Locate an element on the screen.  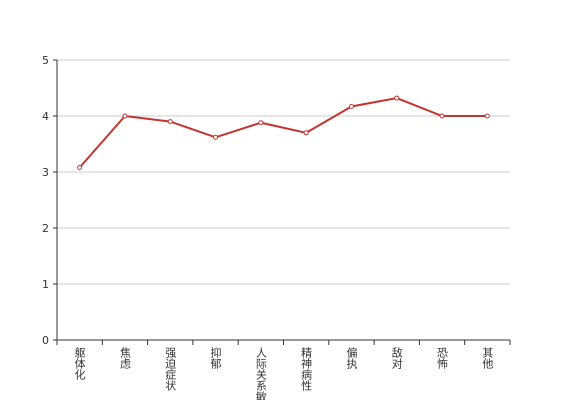
x-tick-label: 其他 is located at coordinates (487, 358).